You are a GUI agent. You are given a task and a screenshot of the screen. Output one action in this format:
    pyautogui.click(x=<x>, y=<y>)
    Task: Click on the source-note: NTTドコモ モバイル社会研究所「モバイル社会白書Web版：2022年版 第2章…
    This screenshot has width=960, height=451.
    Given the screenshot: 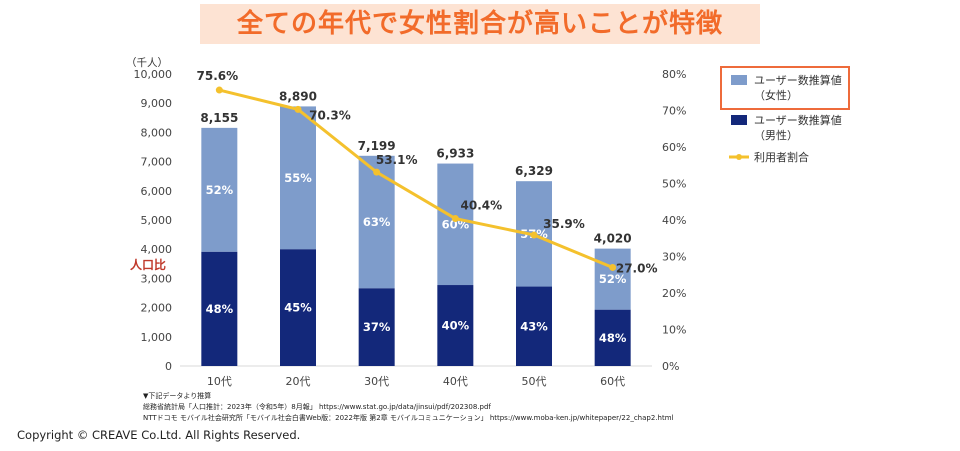 What is the action you would take?
    pyautogui.click(x=408, y=417)
    